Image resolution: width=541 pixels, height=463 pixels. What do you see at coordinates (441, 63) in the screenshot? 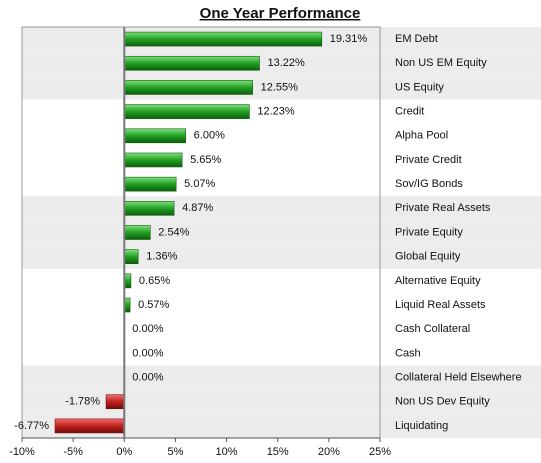
I see `category-label: Non US EM Equity` at bounding box center [441, 63].